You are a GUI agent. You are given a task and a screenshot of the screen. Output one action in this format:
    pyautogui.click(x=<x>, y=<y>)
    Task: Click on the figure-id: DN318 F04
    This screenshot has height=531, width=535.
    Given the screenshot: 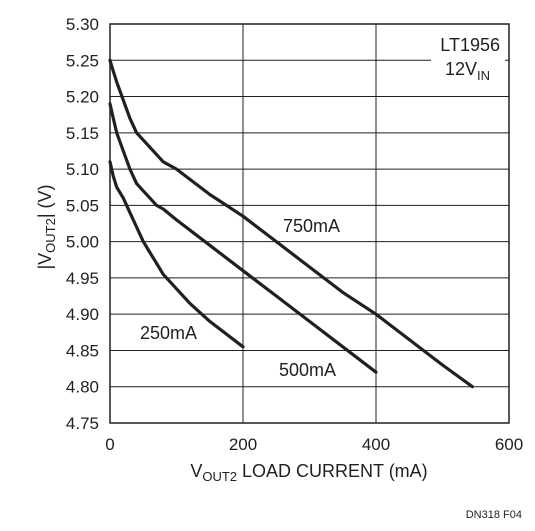 What is the action you would take?
    pyautogui.click(x=494, y=515)
    